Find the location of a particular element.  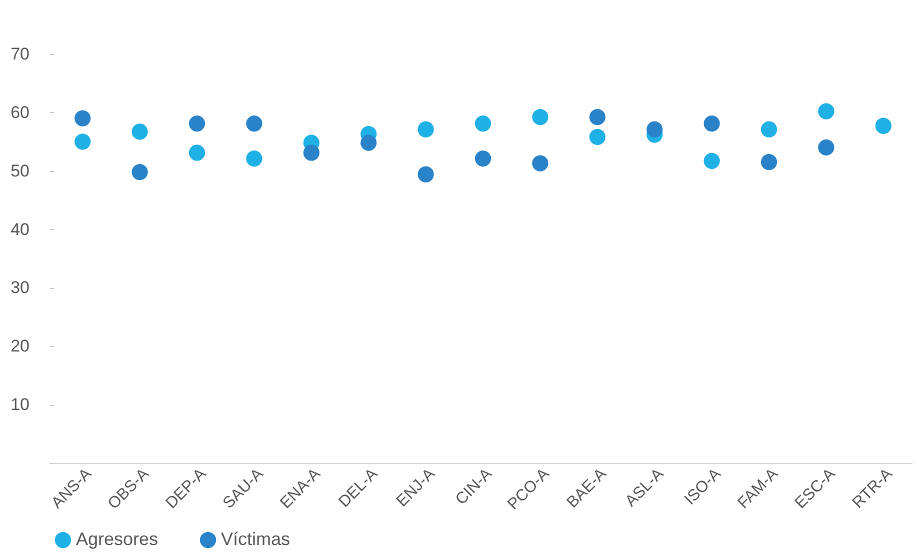

y-tick-label: 20 is located at coordinates (20, 346).